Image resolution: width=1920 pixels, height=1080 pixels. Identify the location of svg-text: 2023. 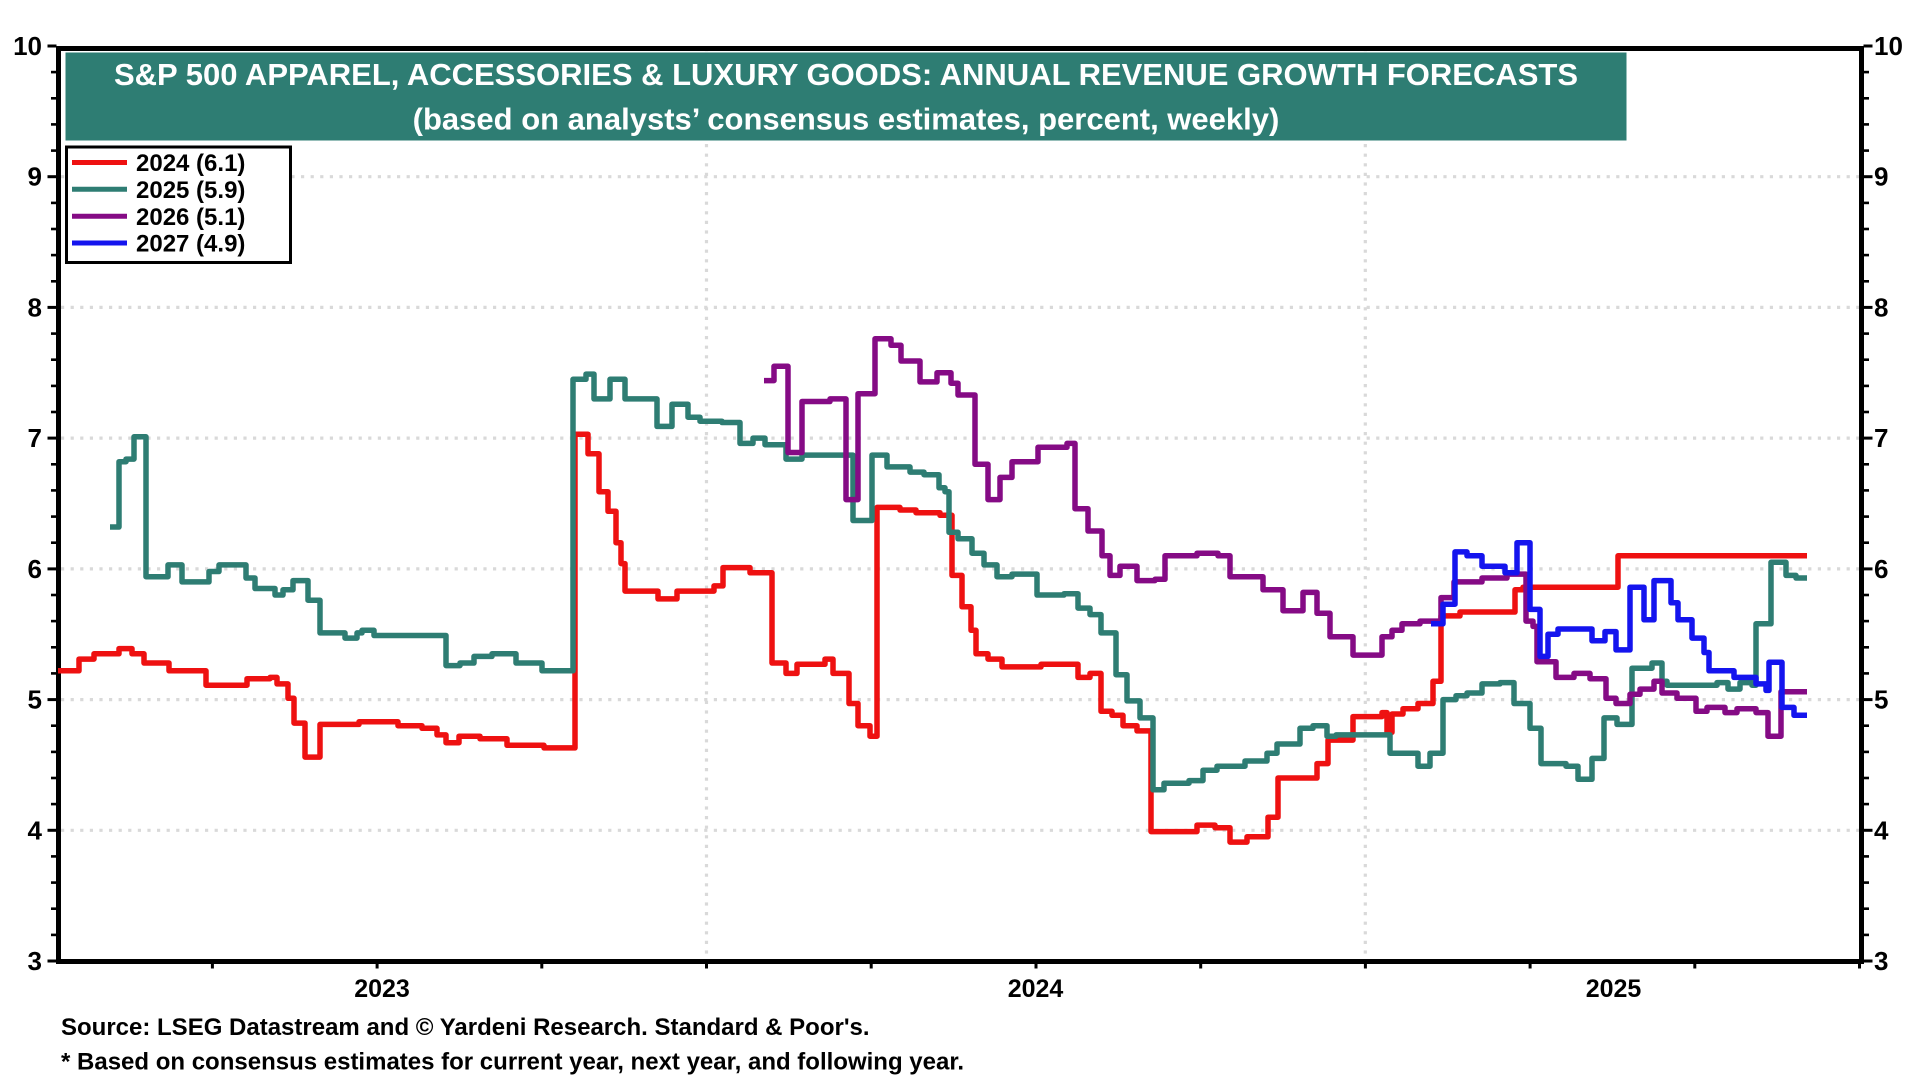
(382, 989).